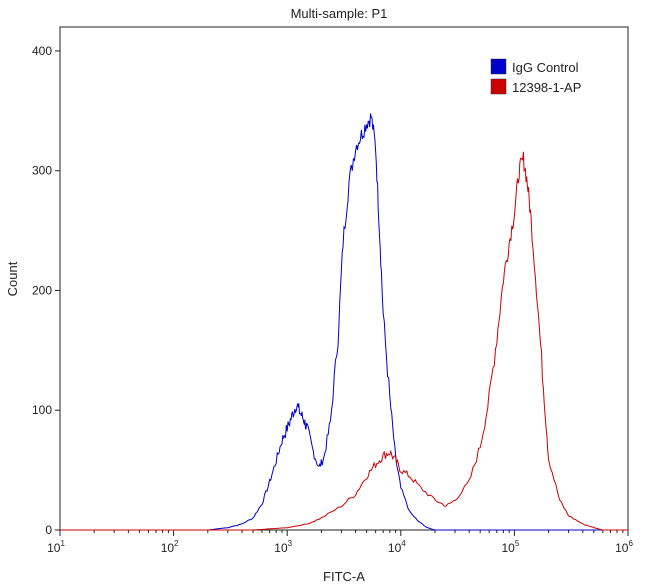  Describe the element at coordinates (42, 410) in the screenshot. I see `y-tick-label: 100` at that location.